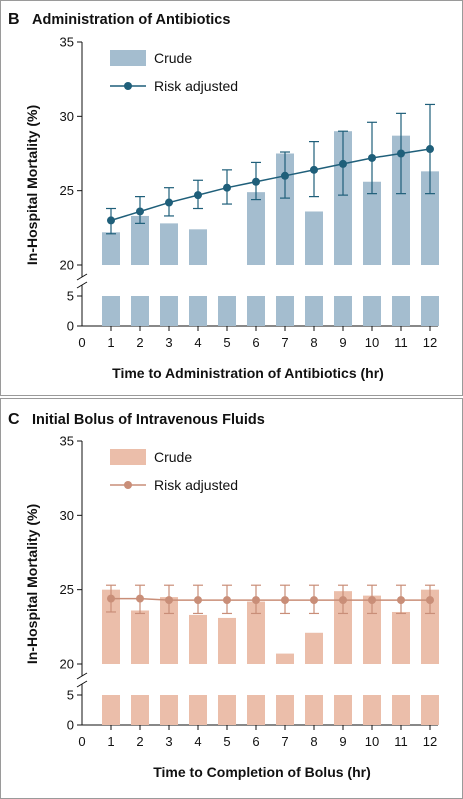  Describe the element at coordinates (128, 457) in the screenshot. I see `legend-crude-swatch` at that location.